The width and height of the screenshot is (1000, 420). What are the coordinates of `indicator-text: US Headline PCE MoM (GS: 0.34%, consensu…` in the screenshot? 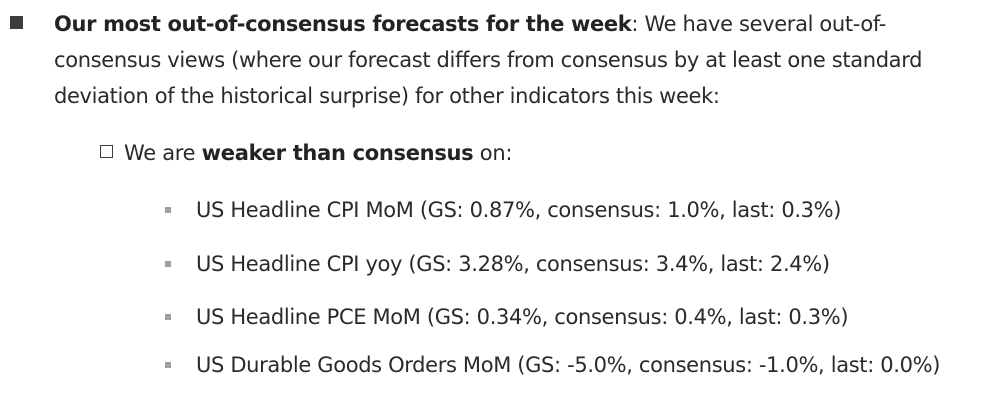 It's located at (522, 317).